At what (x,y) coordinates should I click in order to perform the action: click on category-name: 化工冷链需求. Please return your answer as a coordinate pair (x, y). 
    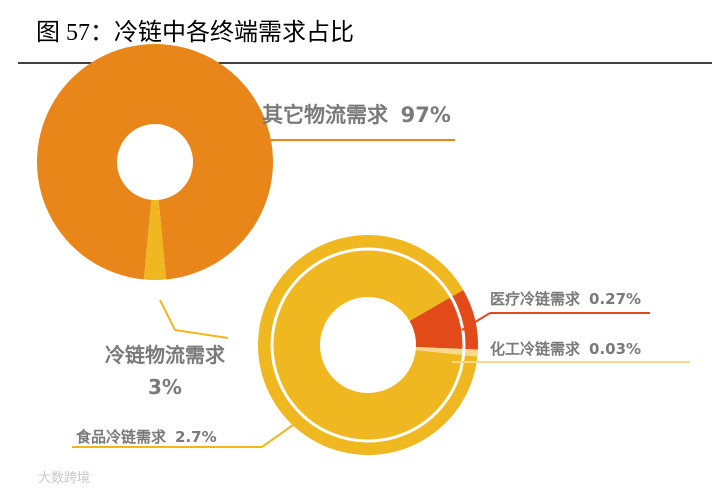
    Looking at the image, I should click on (535, 349).